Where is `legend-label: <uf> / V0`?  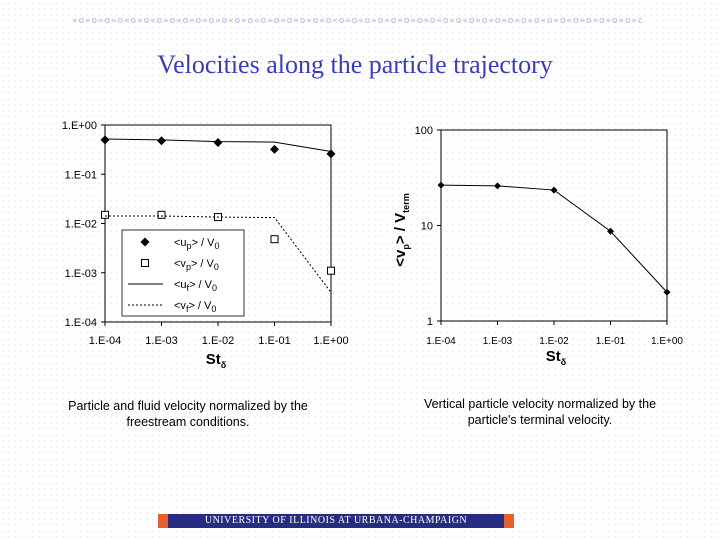
legend-label: <uf> / V0 is located at coordinates (195, 286).